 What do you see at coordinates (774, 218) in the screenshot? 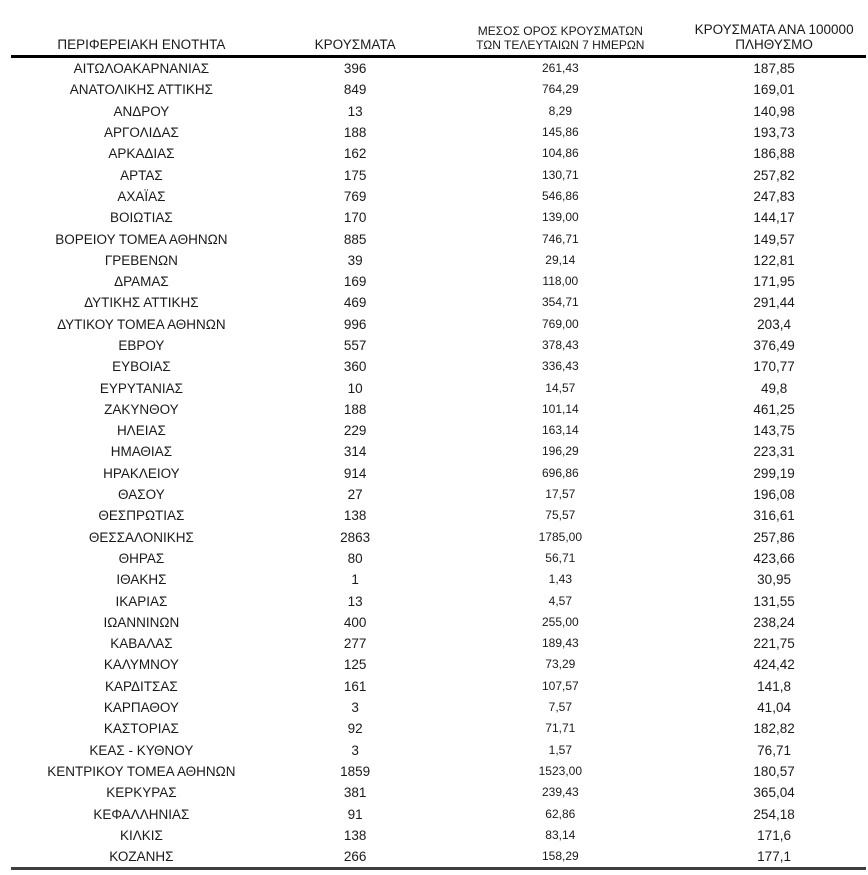
I see `per-100000-cell: 144,17` at bounding box center [774, 218].